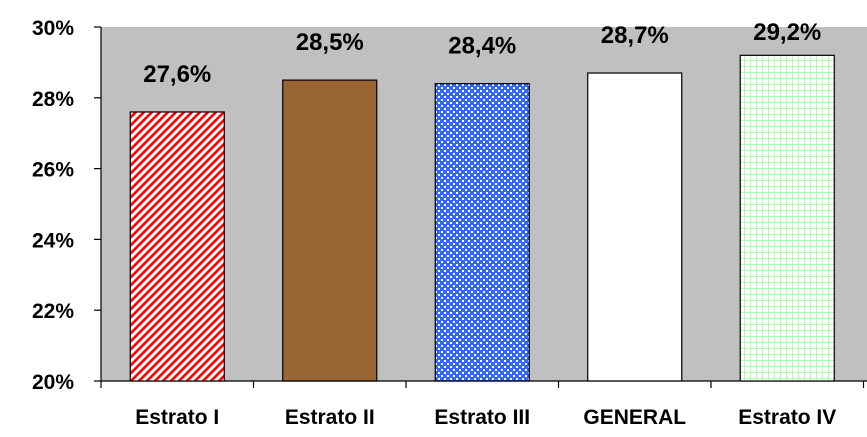 Image resolution: width=867 pixels, height=437 pixels. What do you see at coordinates (53, 28) in the screenshot?
I see `y-tick-label: 30%` at bounding box center [53, 28].